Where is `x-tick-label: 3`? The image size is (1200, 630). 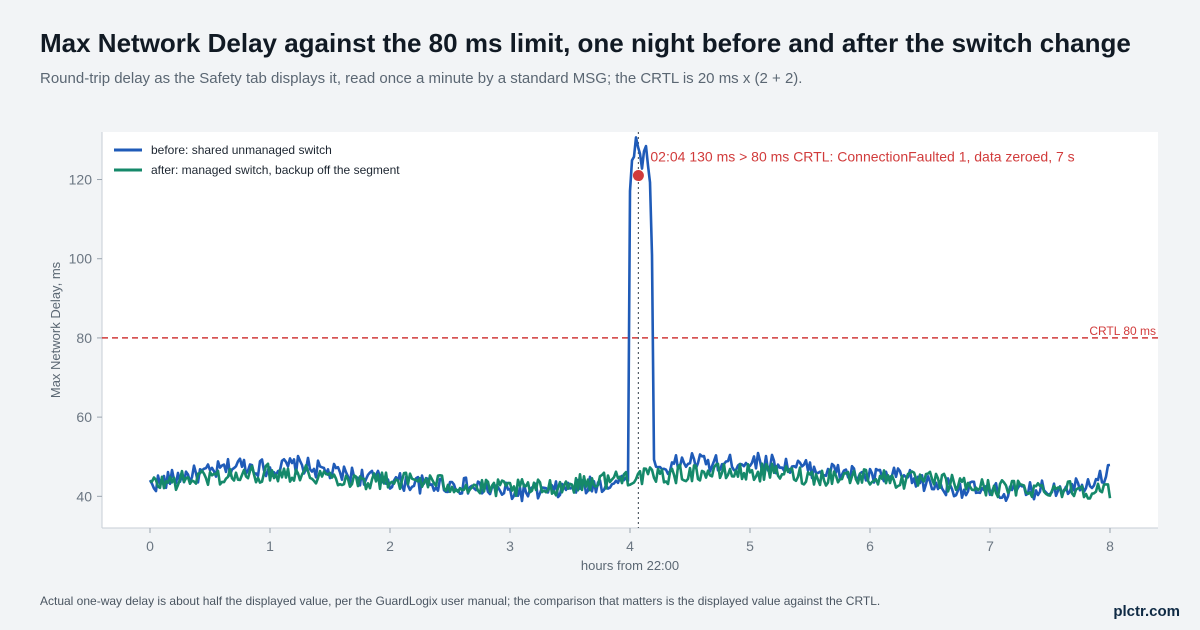 x-tick-label: 3 is located at coordinates (510, 546).